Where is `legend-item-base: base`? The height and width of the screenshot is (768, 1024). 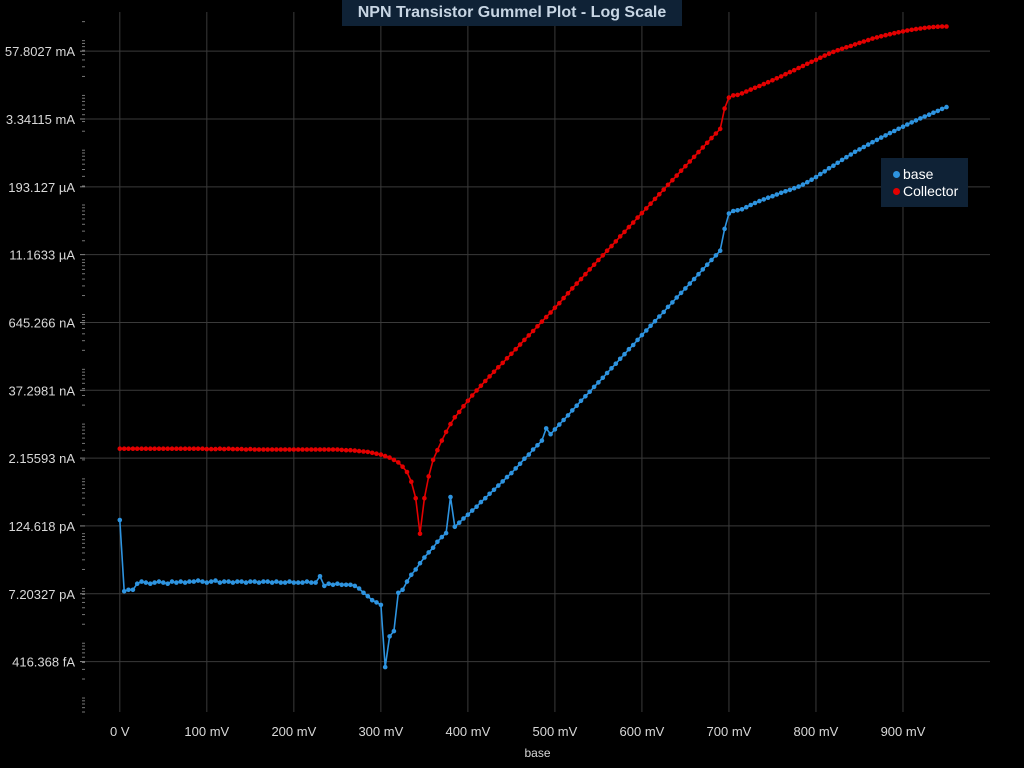 legend-item-base: base is located at coordinates (913, 174).